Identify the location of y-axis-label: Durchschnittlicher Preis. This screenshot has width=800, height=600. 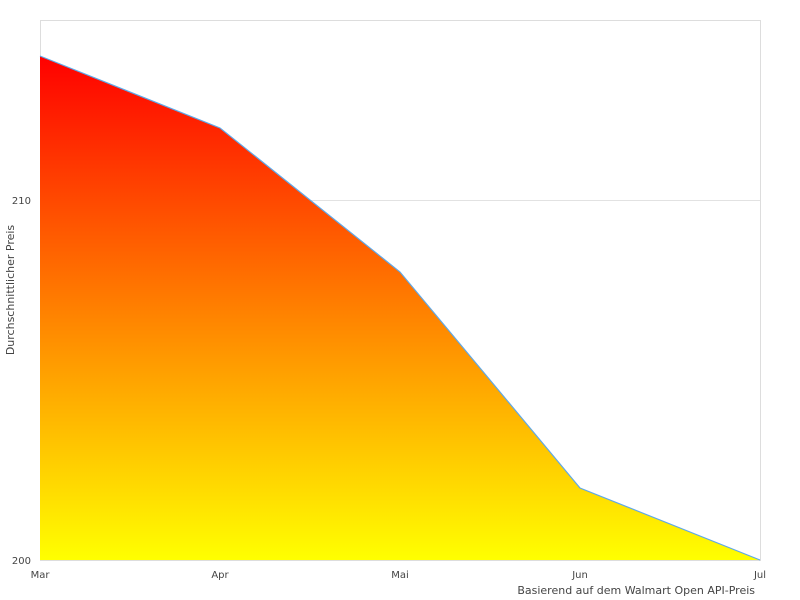
(10, 290).